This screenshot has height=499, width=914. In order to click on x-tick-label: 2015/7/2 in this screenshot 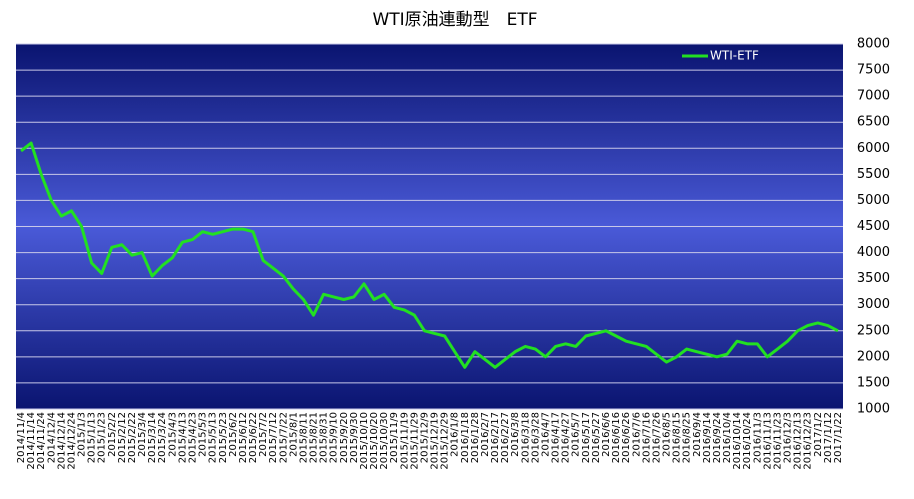, I will do `click(263, 434)`.